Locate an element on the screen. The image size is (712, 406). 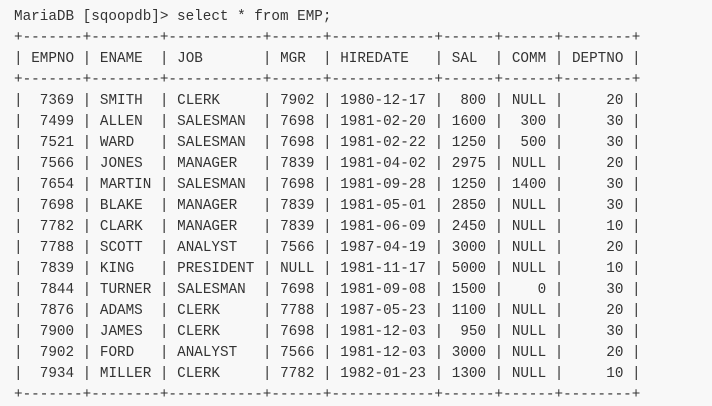
table-cell: 1500 is located at coordinates (469, 290).